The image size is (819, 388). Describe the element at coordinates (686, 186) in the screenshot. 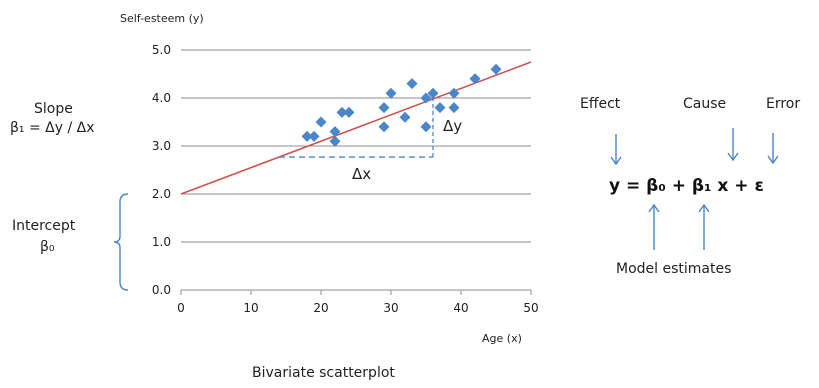

I see `regression-equation: y = β₀ + β₁ x + ε` at that location.